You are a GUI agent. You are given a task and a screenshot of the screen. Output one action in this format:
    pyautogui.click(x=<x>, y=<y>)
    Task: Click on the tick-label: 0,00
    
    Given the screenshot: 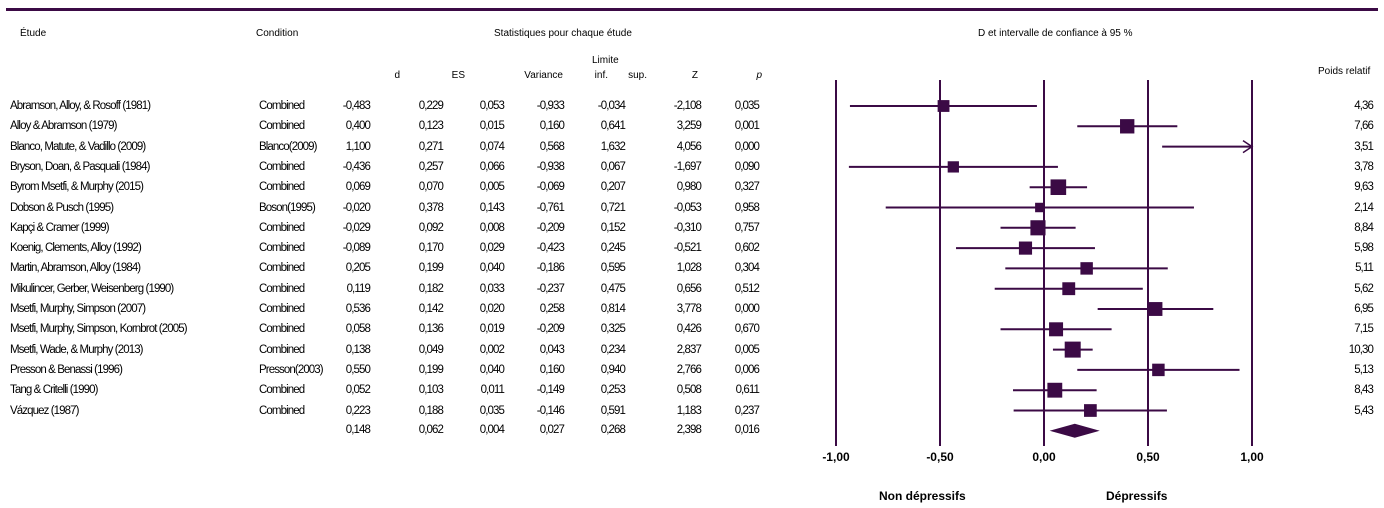 What is the action you would take?
    pyautogui.click(x=1044, y=457)
    